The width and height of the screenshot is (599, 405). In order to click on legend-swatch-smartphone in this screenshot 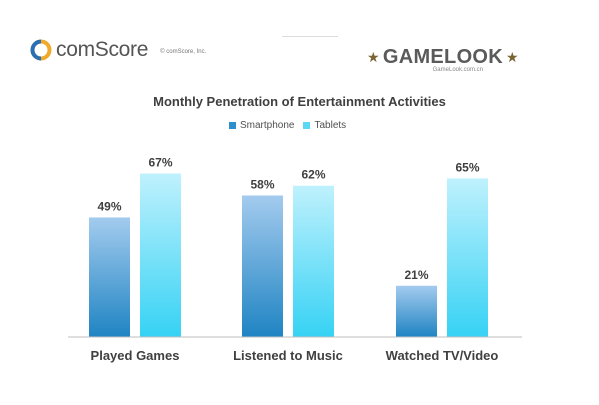, I will do `click(232, 125)`.